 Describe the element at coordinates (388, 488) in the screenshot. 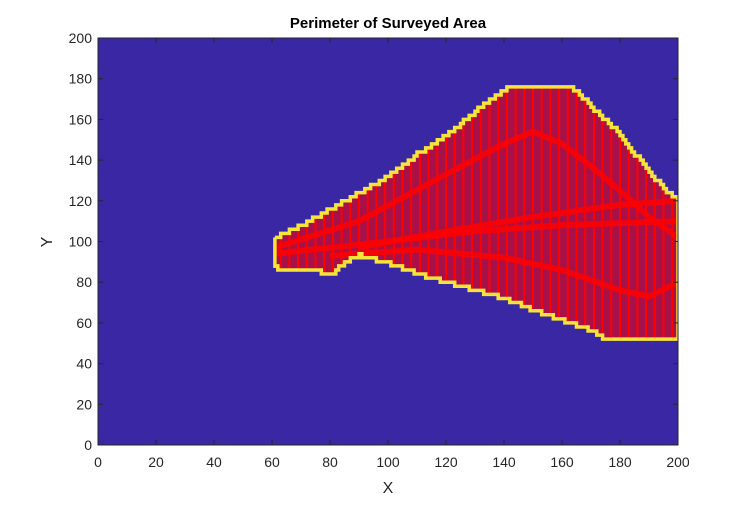

I see `x-axis-label: X` at that location.